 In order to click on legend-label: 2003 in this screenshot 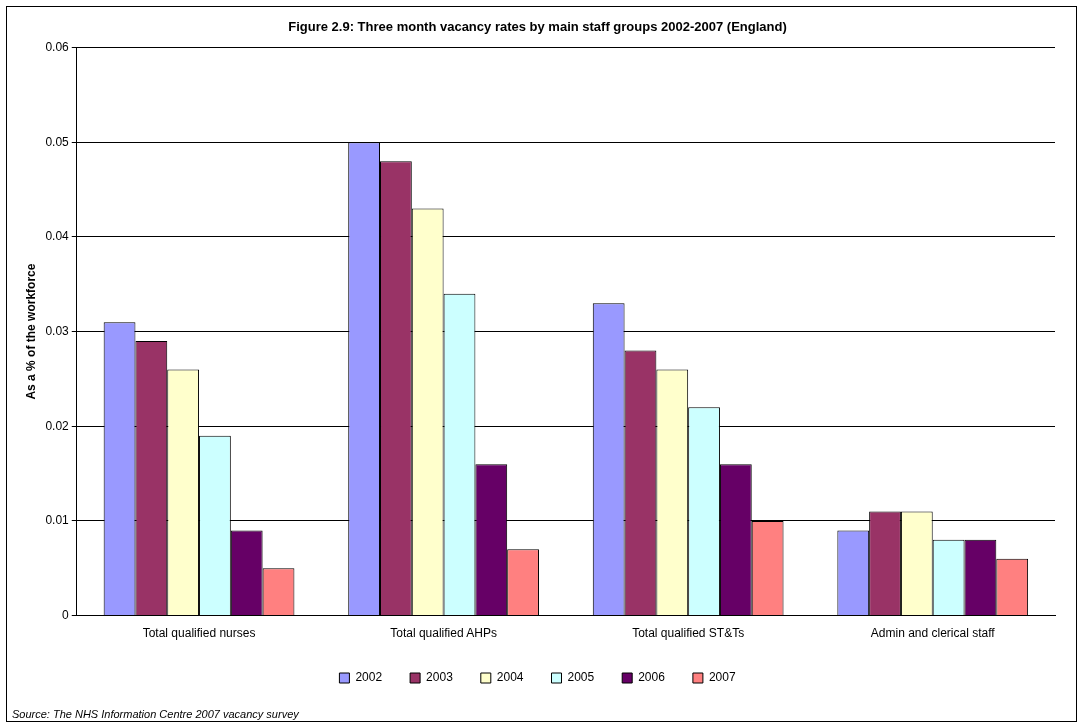, I will do `click(440, 677)`.